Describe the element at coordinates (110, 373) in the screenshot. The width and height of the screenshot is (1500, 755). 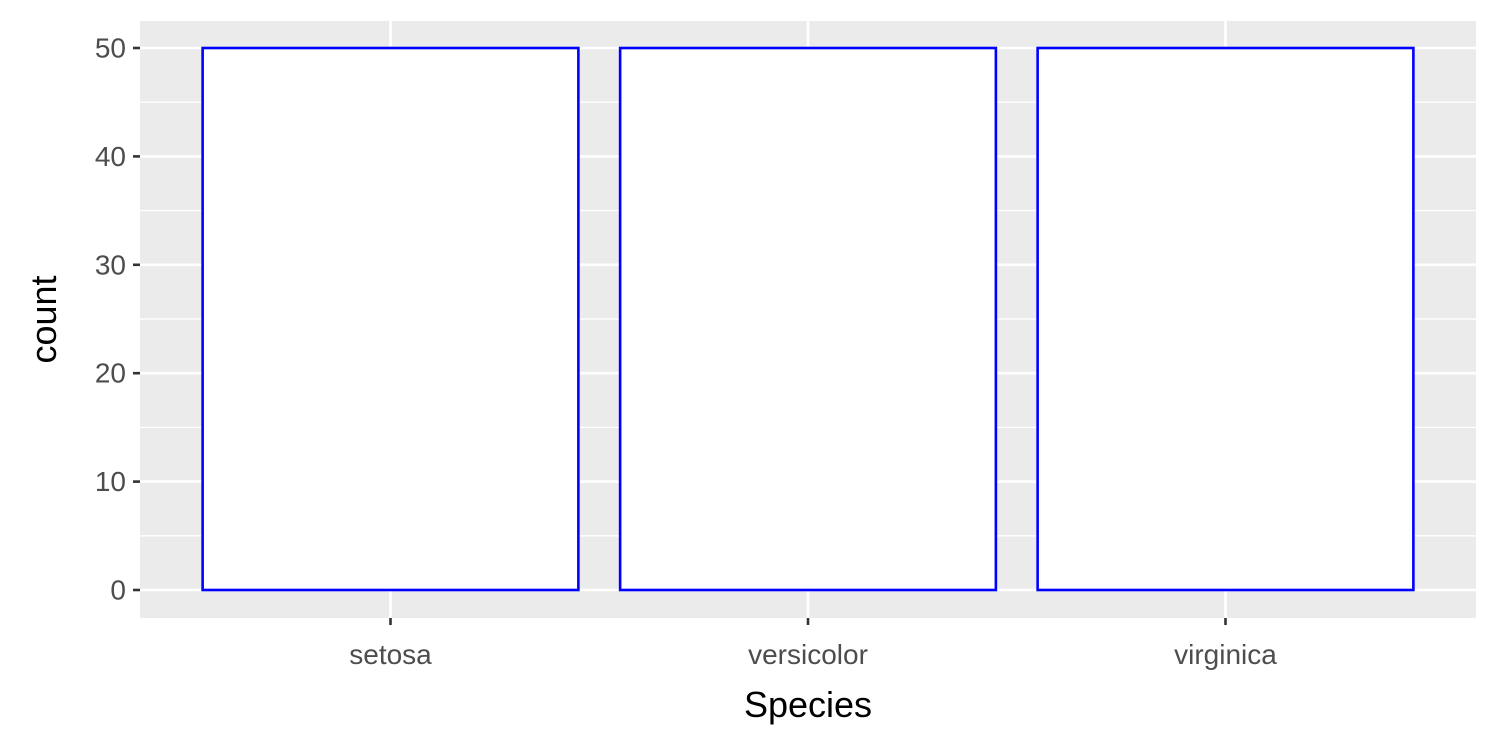
I see `y-tick-label: 20` at that location.